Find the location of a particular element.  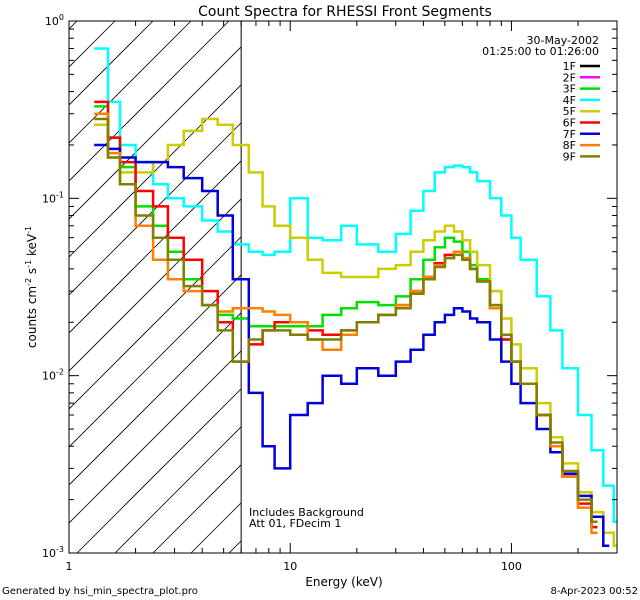

y-label-exp2: -1 is located at coordinates (28, 264).